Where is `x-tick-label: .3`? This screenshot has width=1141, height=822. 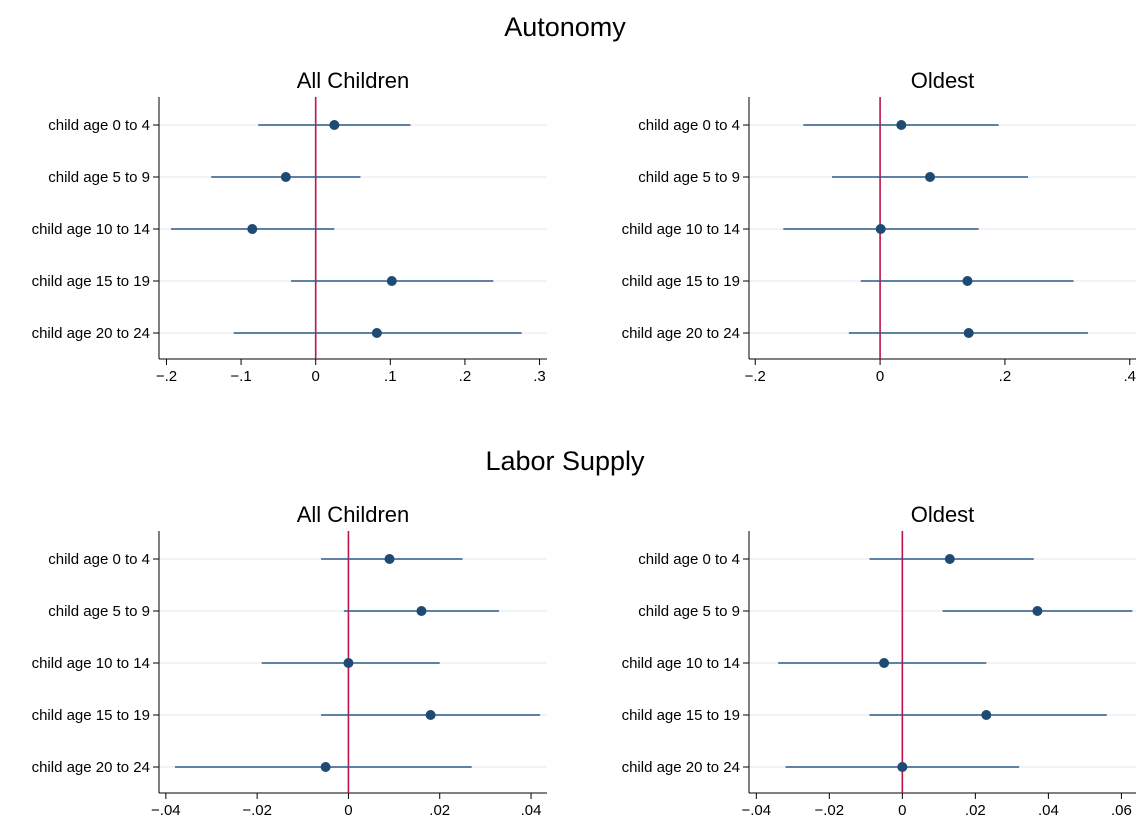 x-tick-label: .3 is located at coordinates (539, 376).